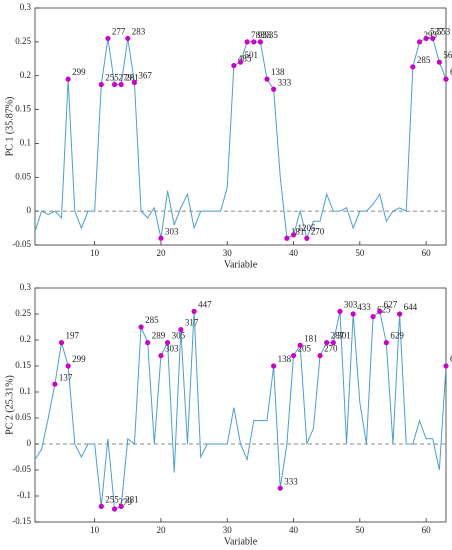  What do you see at coordinates (228, 530) in the screenshot?
I see `x-tick-label: 30` at bounding box center [228, 530].